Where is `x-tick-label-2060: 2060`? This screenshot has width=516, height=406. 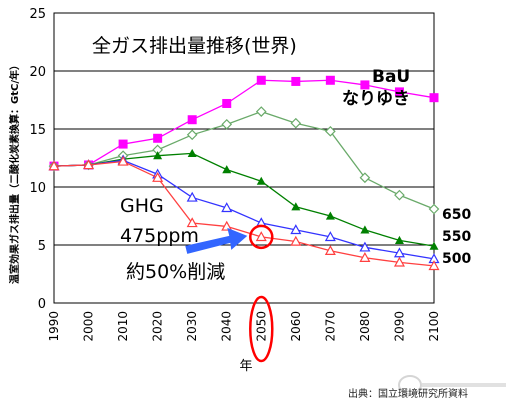 x-tick-label-2060: 2060 is located at coordinates (296, 326).